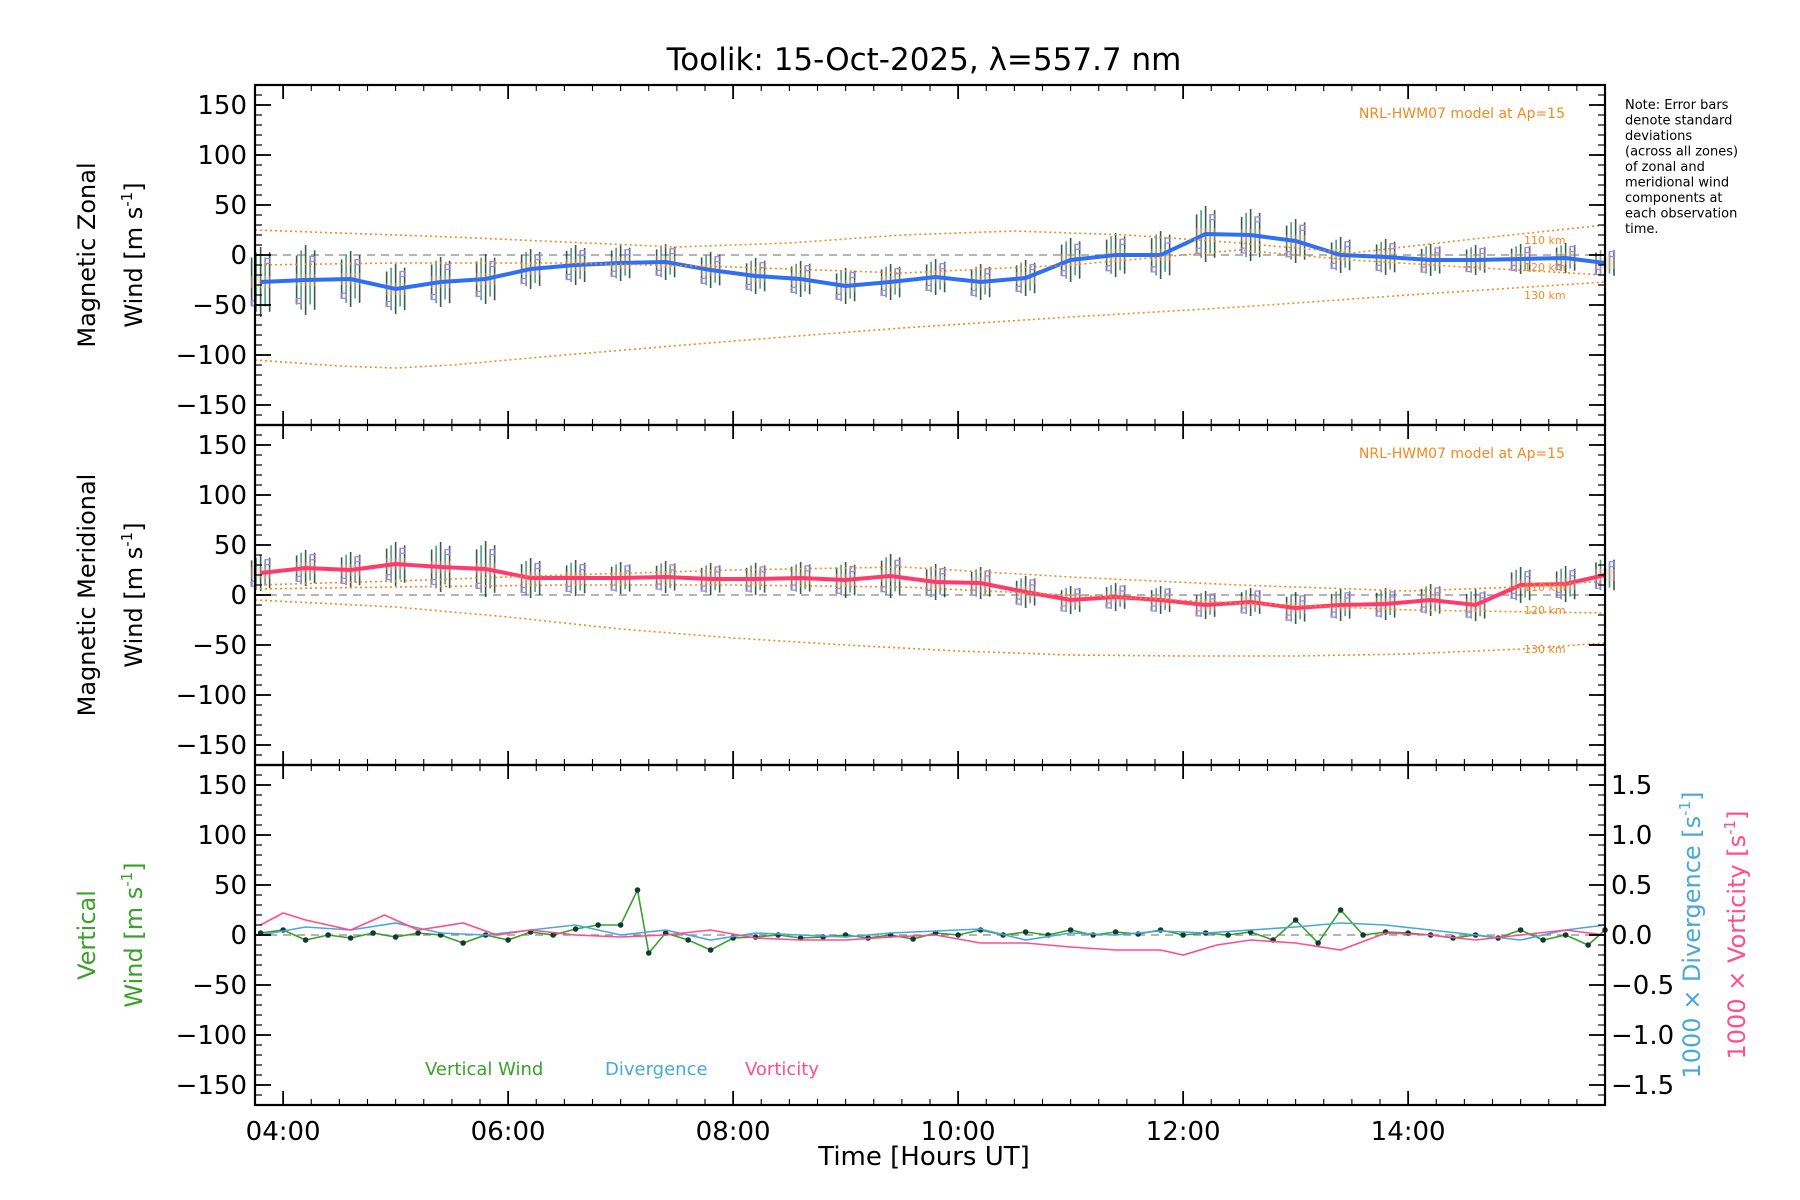 This screenshot has width=1800, height=1200. I want to click on error-bars-zonal, so click(933, 261).